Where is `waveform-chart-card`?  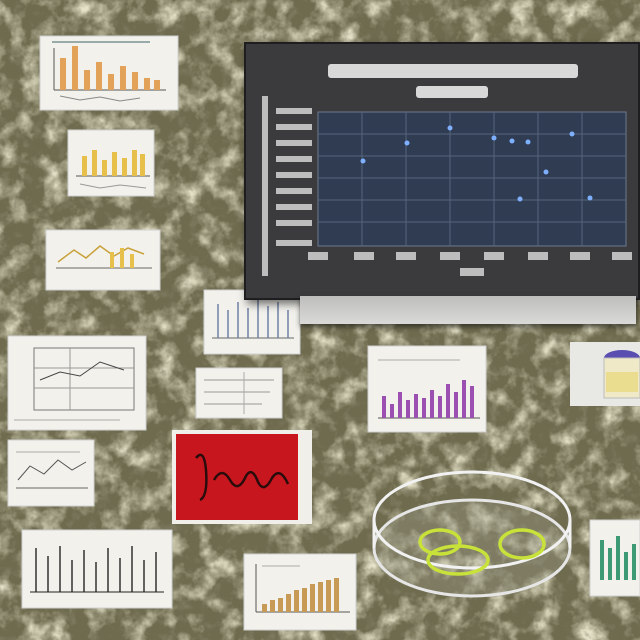
waveform-chart-card is located at coordinates (97, 569).